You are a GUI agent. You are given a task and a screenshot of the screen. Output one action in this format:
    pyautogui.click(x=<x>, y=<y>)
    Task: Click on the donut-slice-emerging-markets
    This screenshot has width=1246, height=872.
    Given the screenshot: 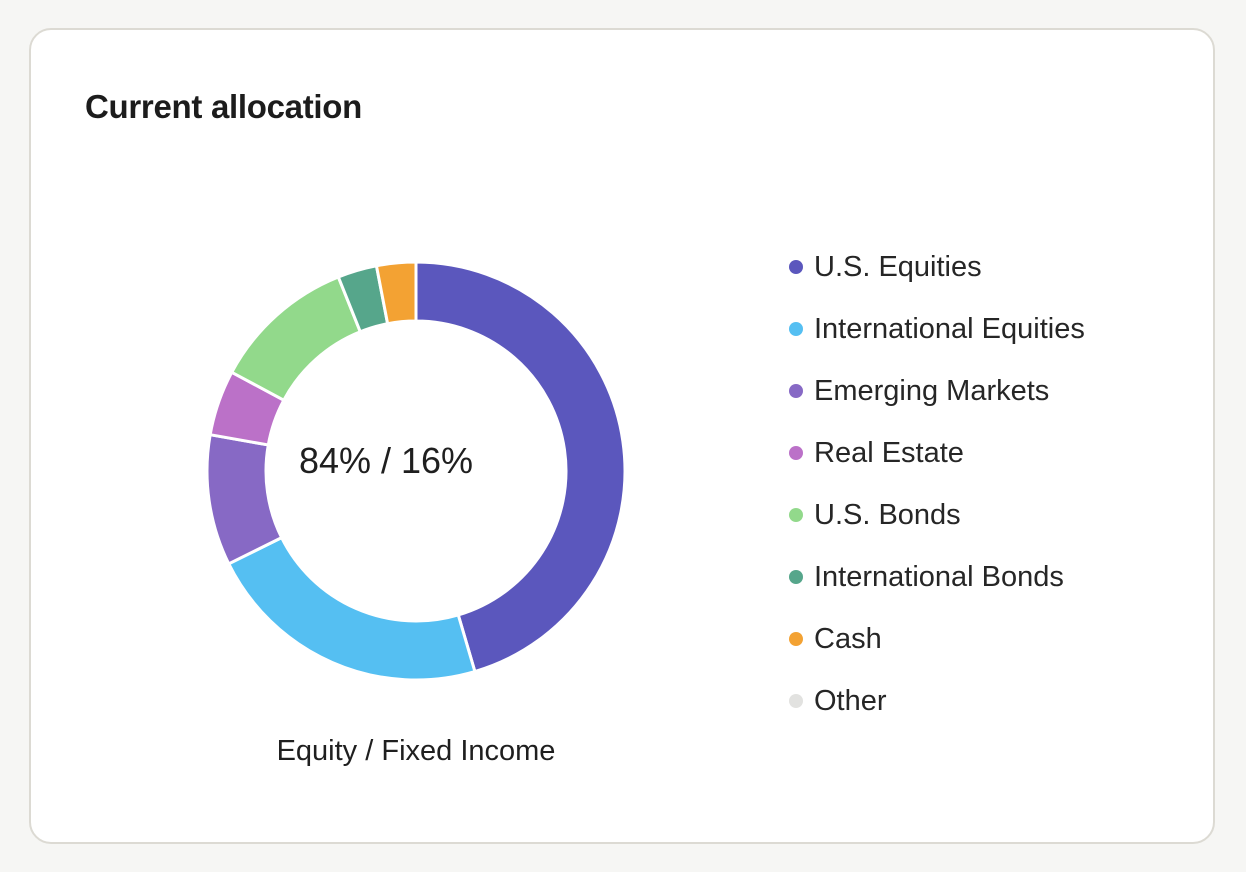 What is the action you would take?
    pyautogui.click(x=244, y=499)
    